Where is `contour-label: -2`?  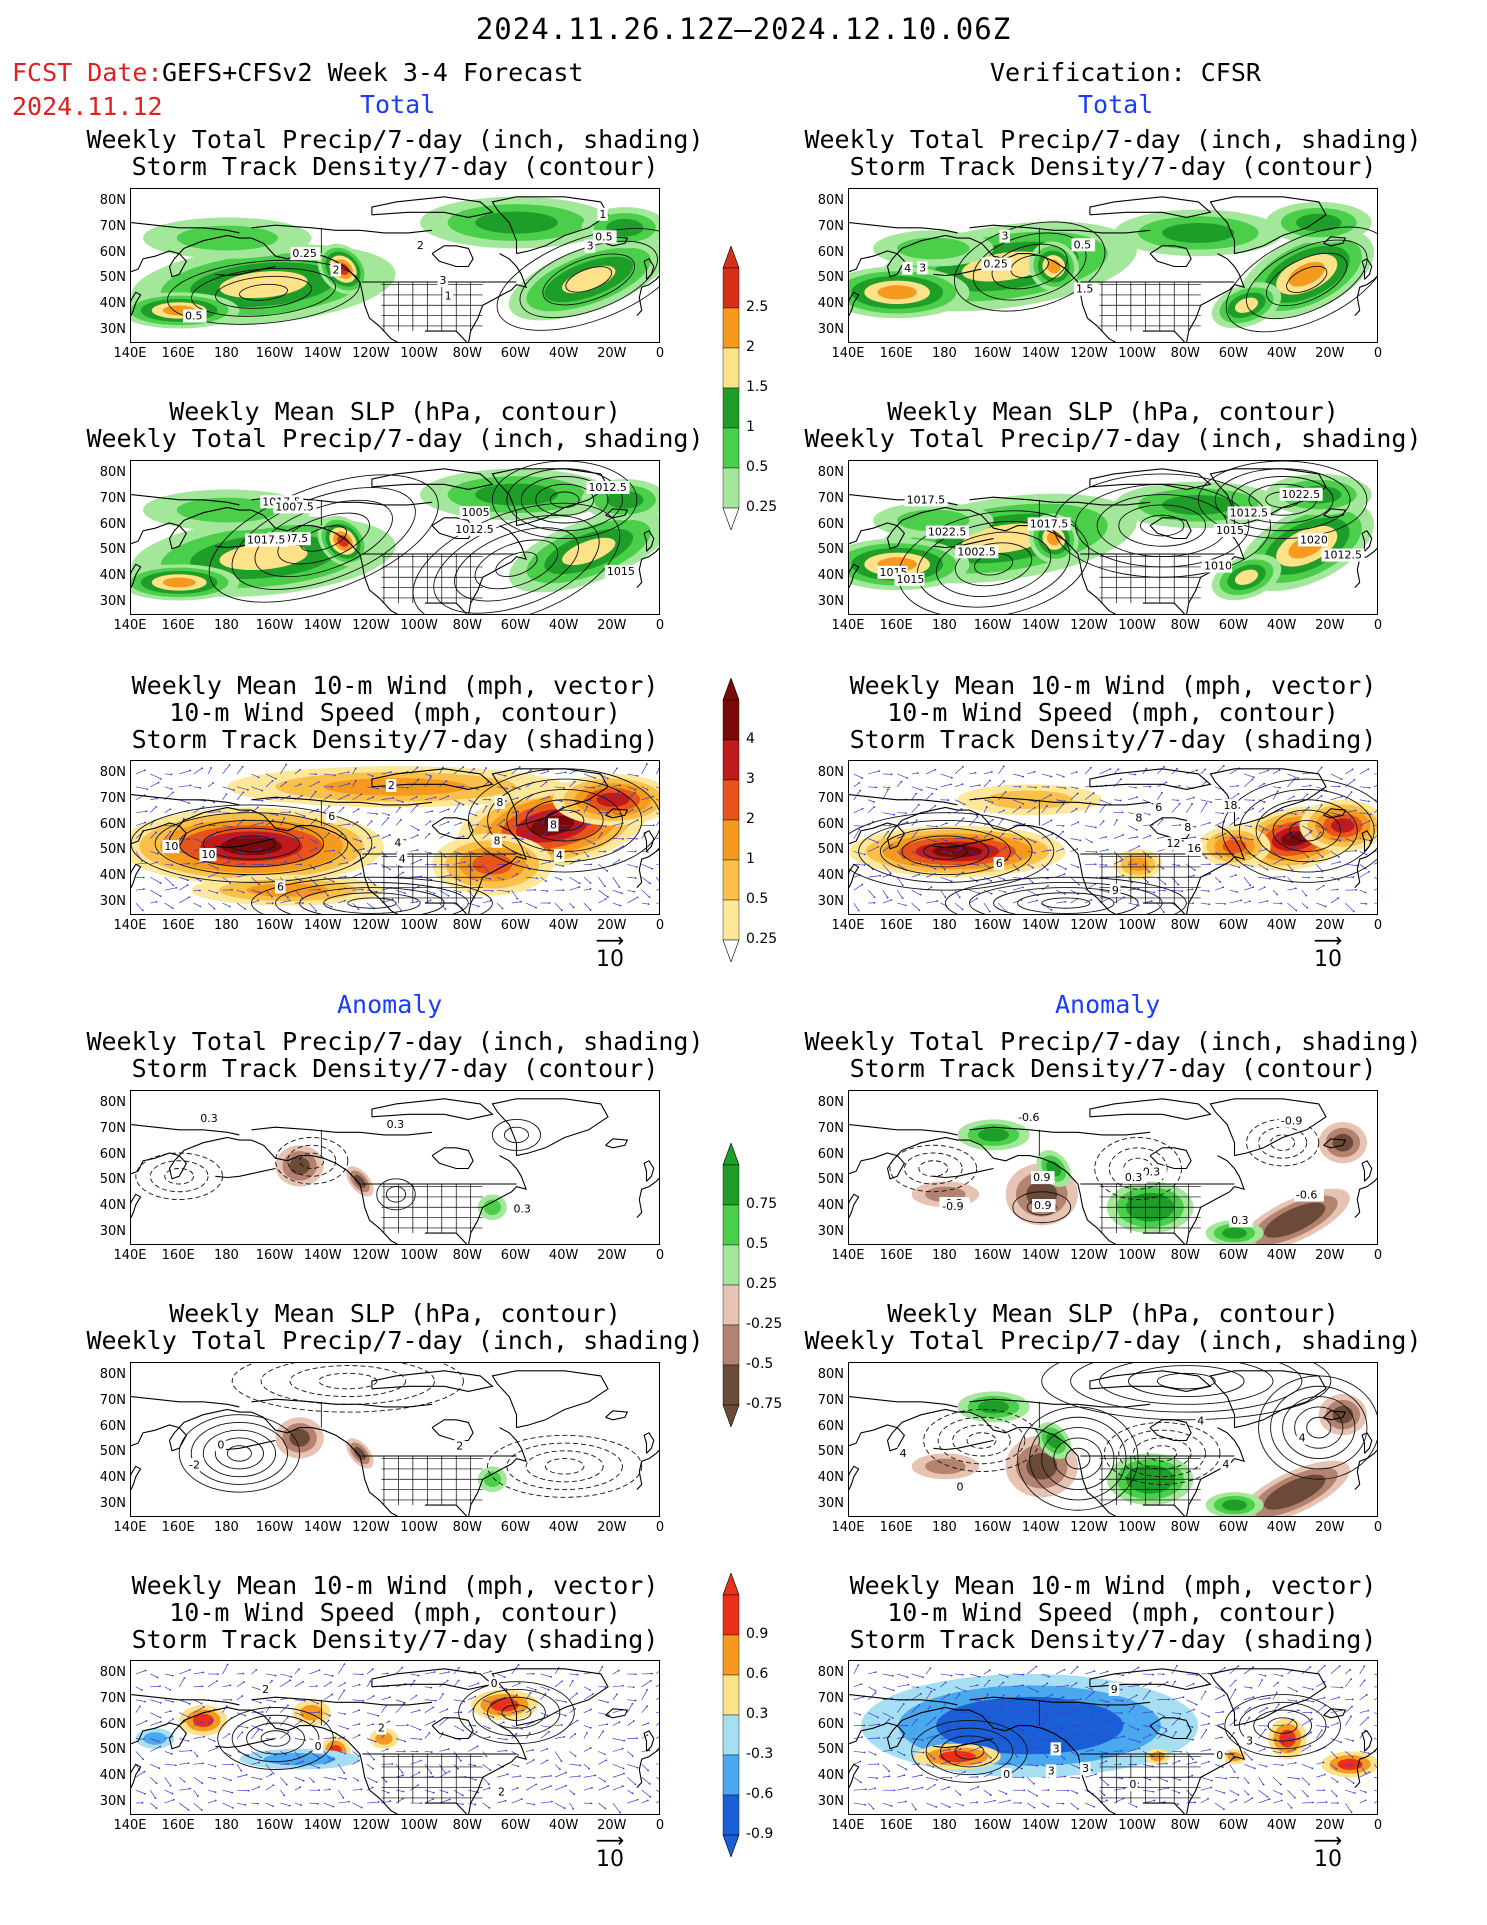 contour-label: -2 is located at coordinates (194, 1464).